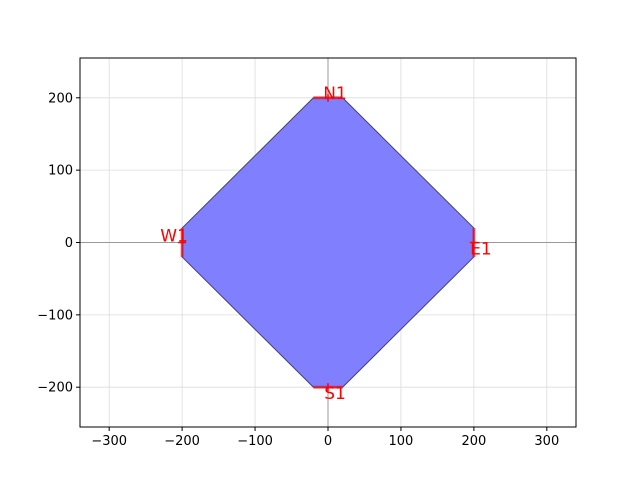 The width and height of the screenshot is (640, 480). Describe the element at coordinates (255, 441) in the screenshot. I see `x-tick-label: −100` at that location.